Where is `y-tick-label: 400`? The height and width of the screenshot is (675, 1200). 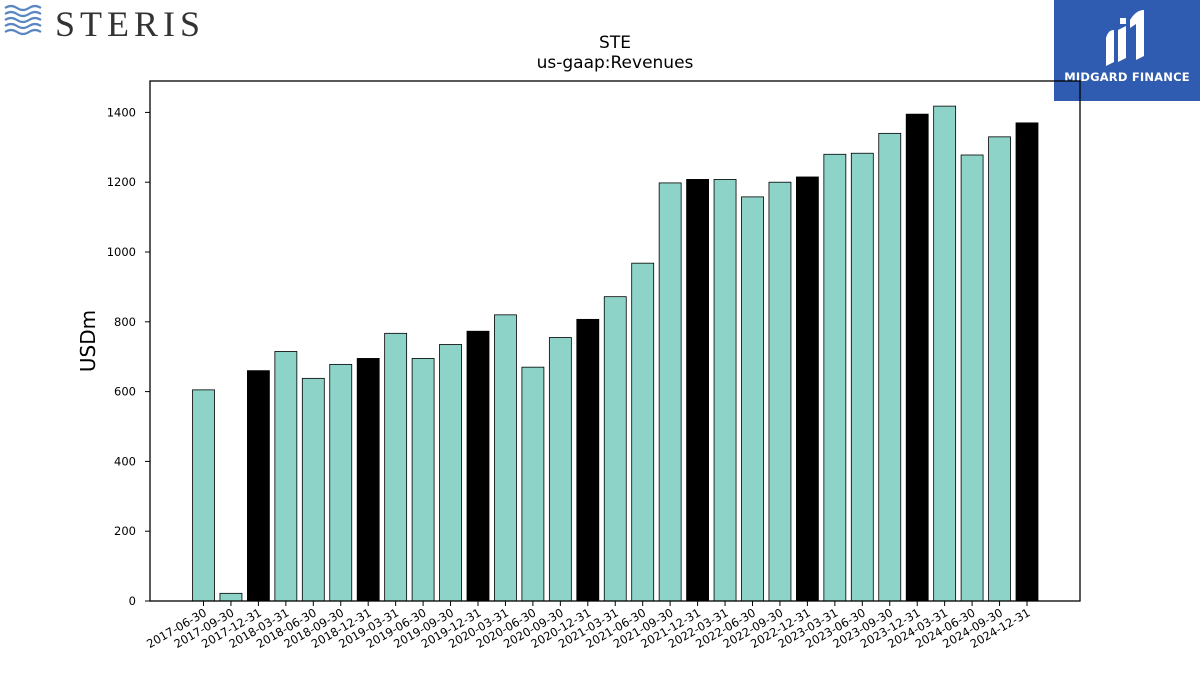
y-tick-label: 400 is located at coordinates (125, 461).